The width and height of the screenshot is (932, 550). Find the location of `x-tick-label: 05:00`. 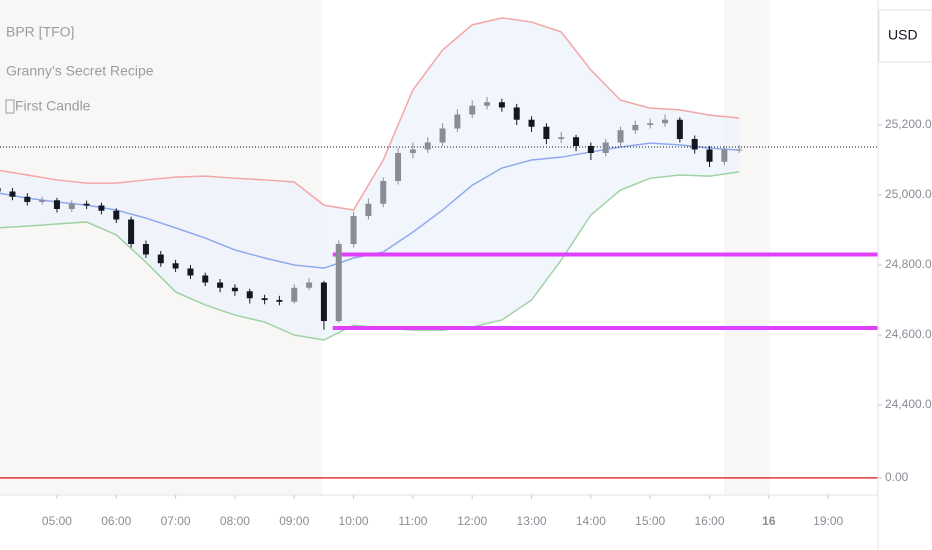

x-tick-label: 05:00 is located at coordinates (57, 521).